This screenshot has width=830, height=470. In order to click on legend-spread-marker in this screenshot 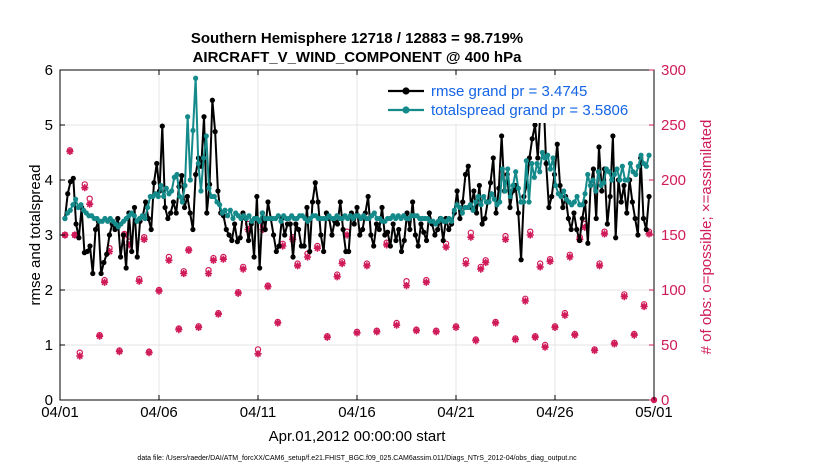, I will do `click(406, 110)`.